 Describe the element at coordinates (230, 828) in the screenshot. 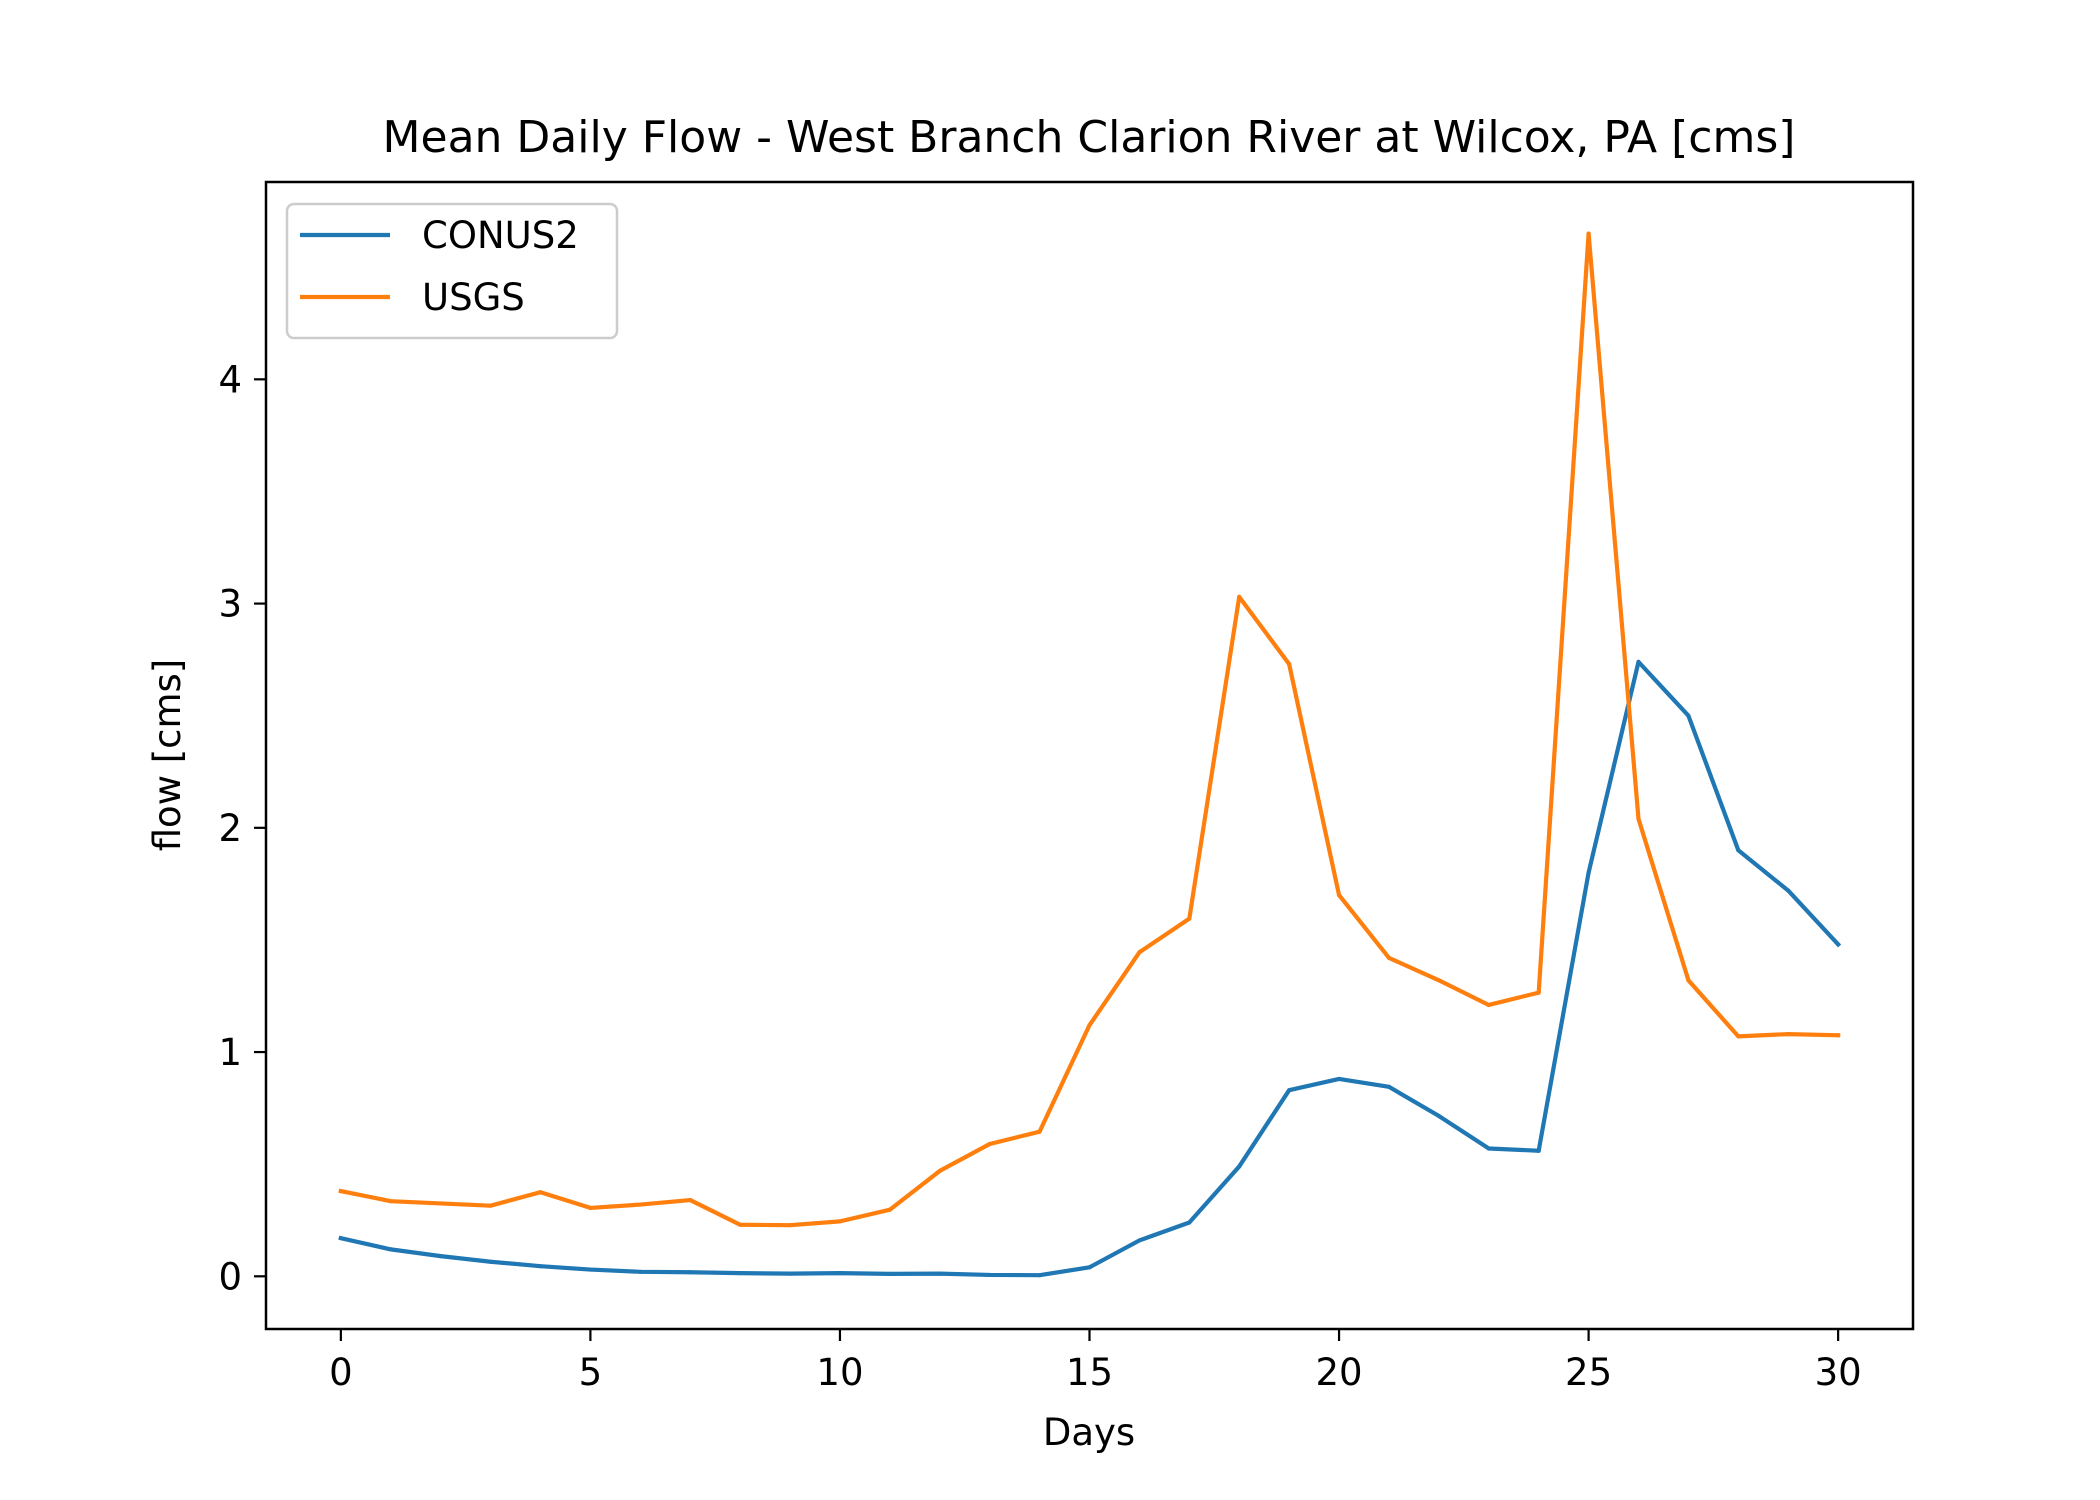

I see `y-tick-label: 2` at that location.